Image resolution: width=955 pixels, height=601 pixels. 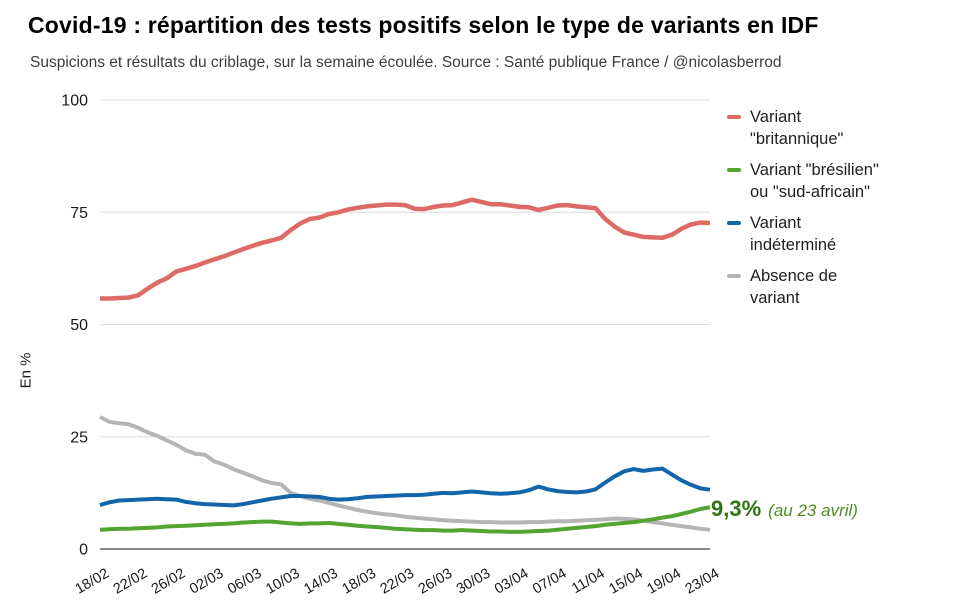 What do you see at coordinates (814, 170) in the screenshot?
I see `legend-label-line: Variant "brésilien"` at bounding box center [814, 170].